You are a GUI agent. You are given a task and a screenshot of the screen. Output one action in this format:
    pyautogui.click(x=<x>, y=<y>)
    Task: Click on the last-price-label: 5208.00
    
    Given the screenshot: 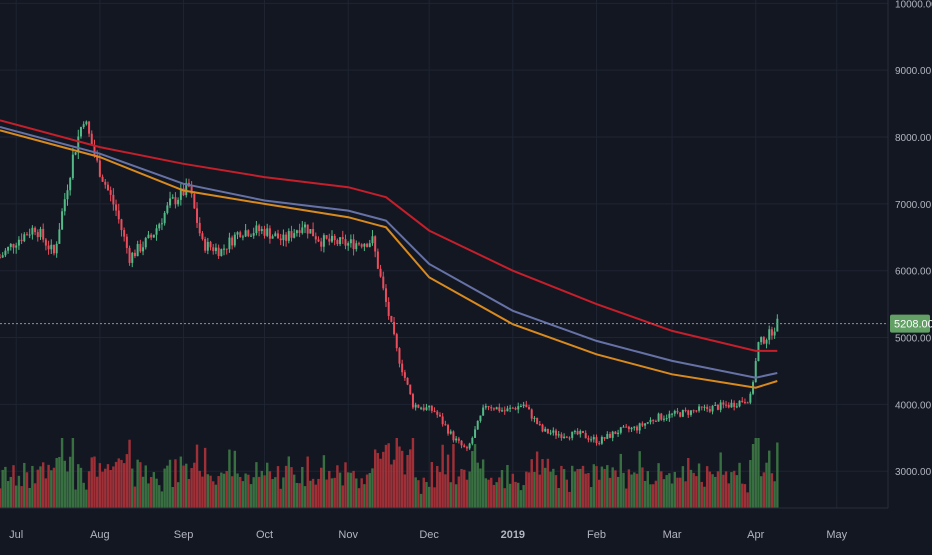 What is the action you would take?
    pyautogui.click(x=911, y=323)
    